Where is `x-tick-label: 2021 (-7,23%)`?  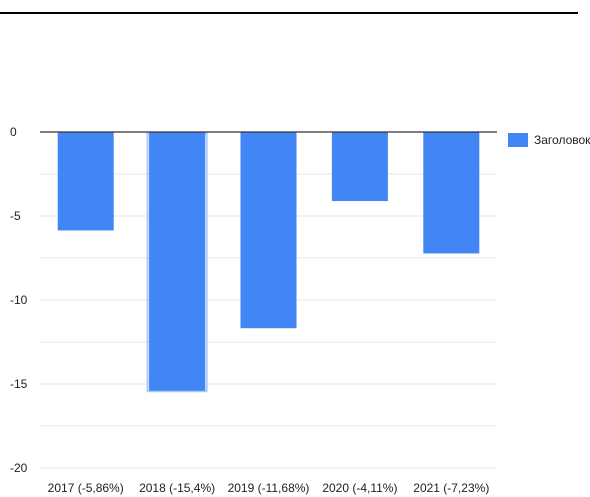 x-tick-label: 2021 (-7,23%) is located at coordinates (451, 488).